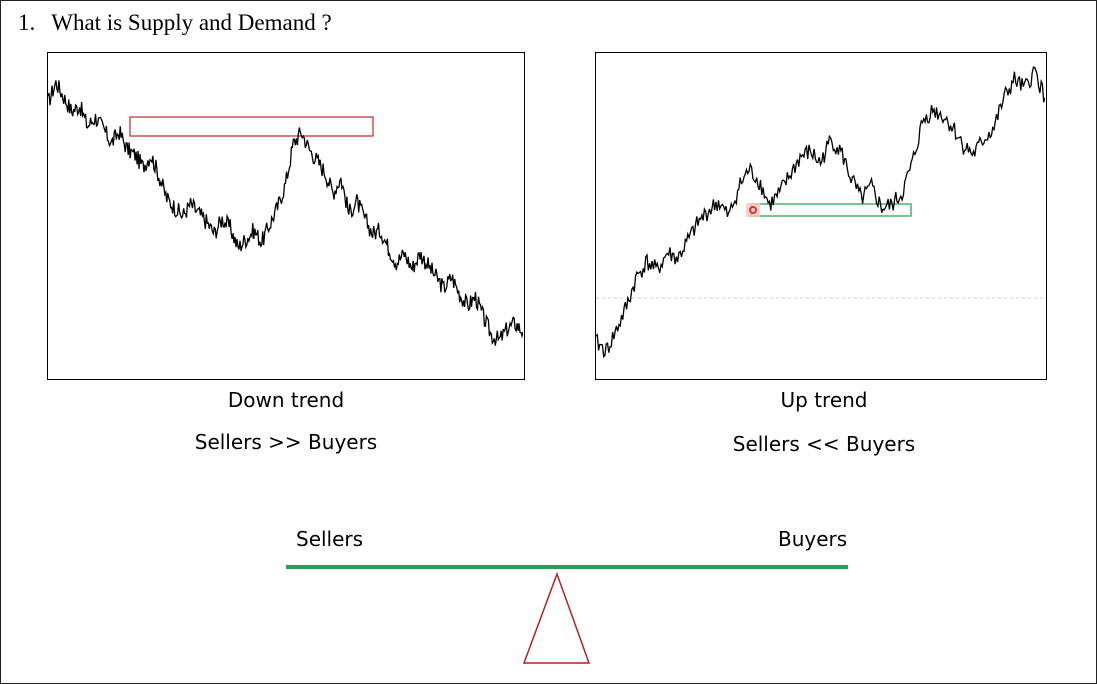  I want to click on entry-marker-icon, so click(753, 210).